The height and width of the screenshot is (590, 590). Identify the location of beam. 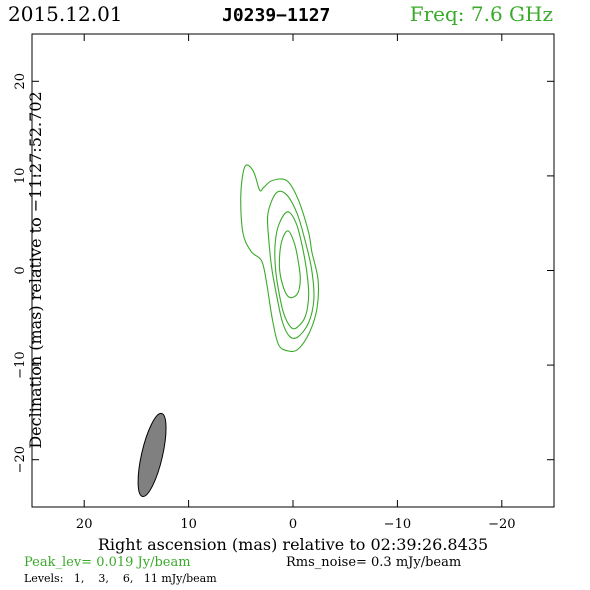
(152, 455).